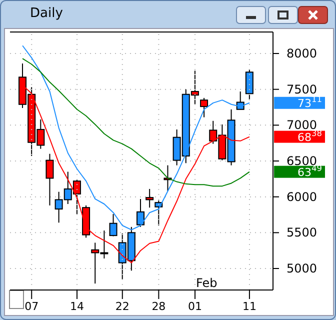 Image resolution: width=336 pixels, height=320 pixels. I want to click on y-tick-label: 6000, so click(301, 197).